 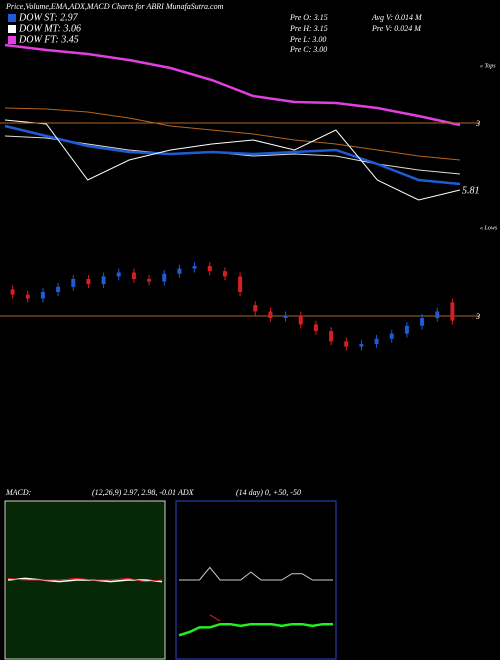 I want to click on adx-panel, so click(x=256, y=580).